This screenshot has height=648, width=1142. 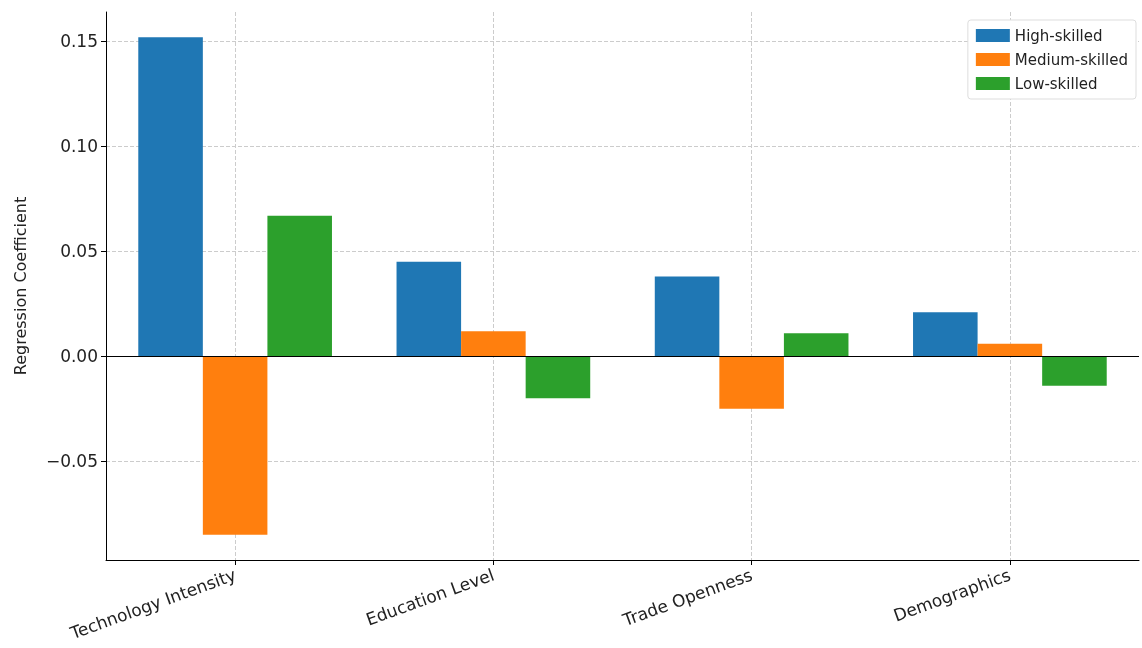 What do you see at coordinates (79, 356) in the screenshot?
I see `y-tick-label: 0.00` at bounding box center [79, 356].